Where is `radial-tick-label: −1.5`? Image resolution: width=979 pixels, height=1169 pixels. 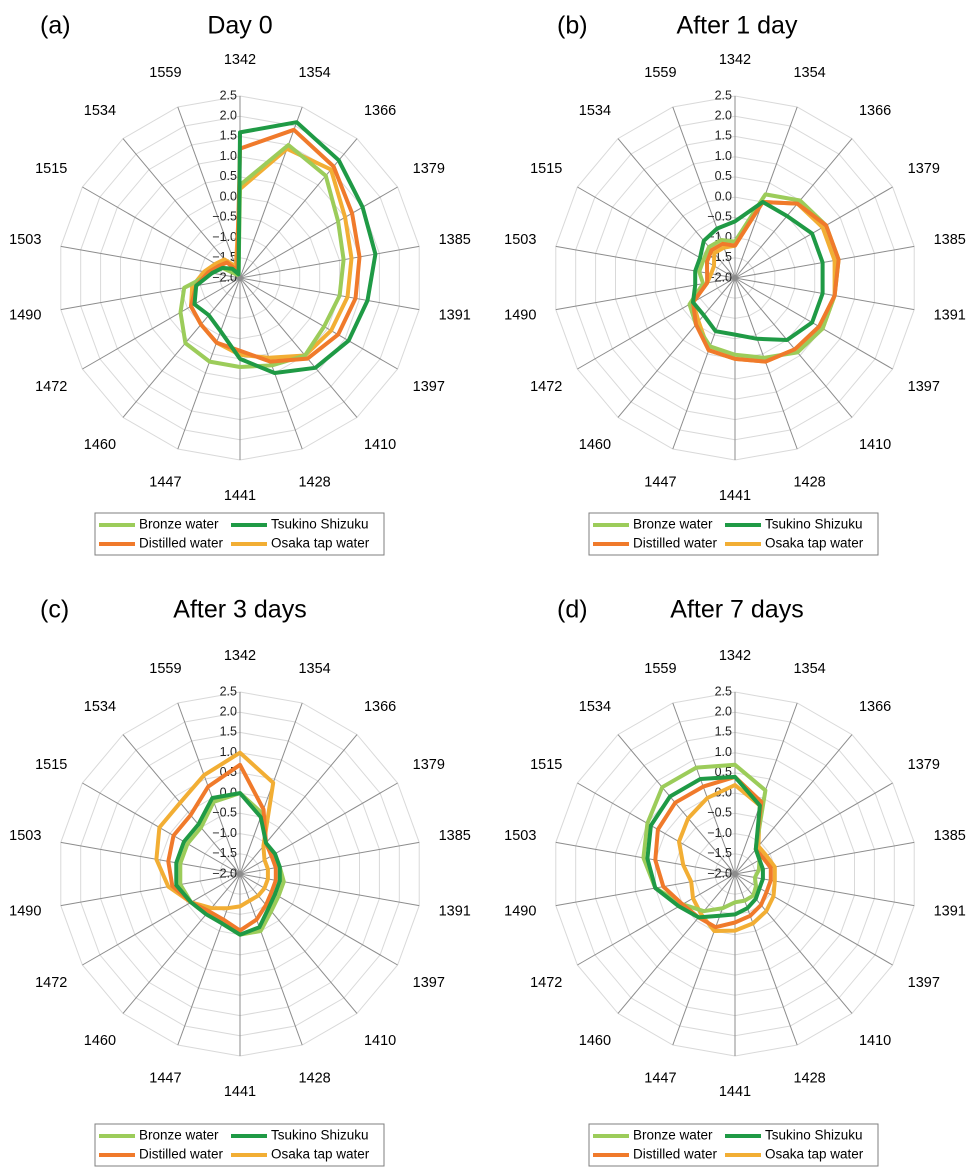
radial-tick-label: −1.5 is located at coordinates (224, 853).